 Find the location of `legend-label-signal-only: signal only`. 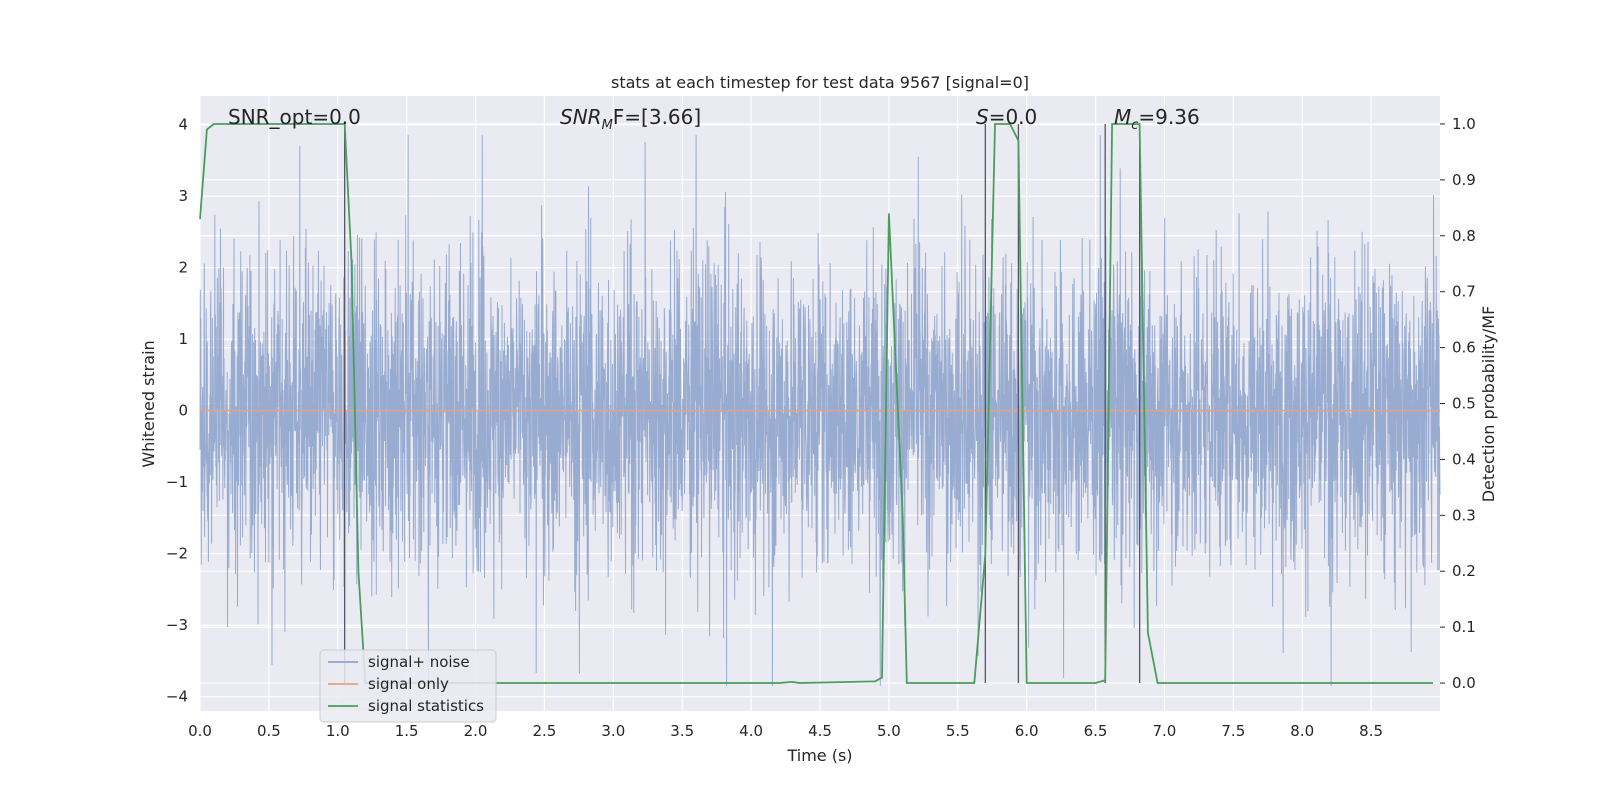

legend-label-signal-only: signal only is located at coordinates (408, 684).